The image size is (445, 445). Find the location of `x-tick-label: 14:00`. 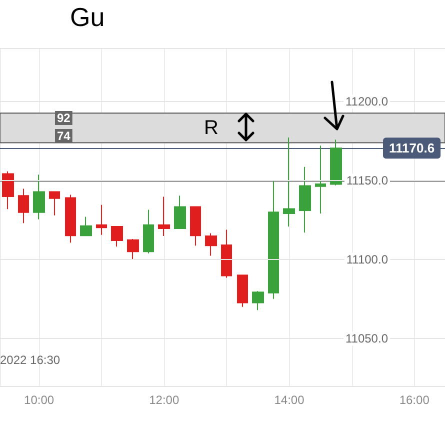

x-tick-label: 14:00 is located at coordinates (289, 400).